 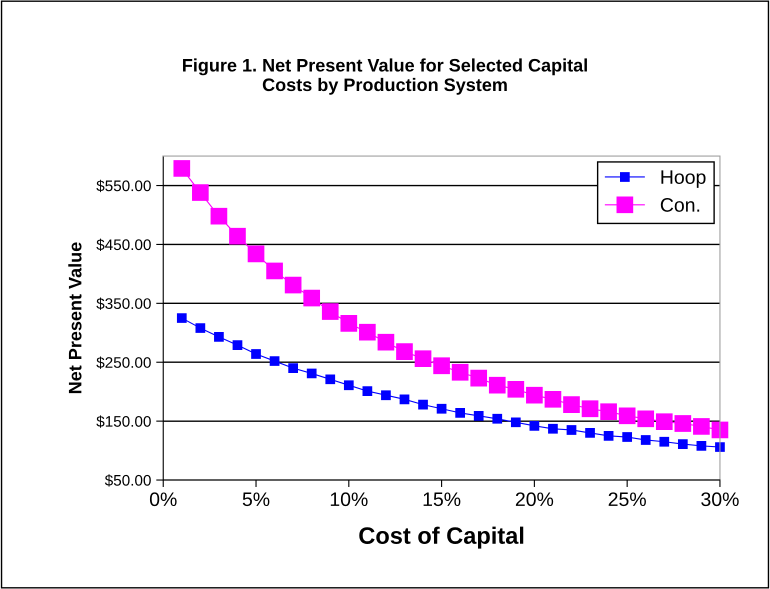 What do you see at coordinates (442, 499) in the screenshot?
I see `x-tick-label: 15%` at bounding box center [442, 499].